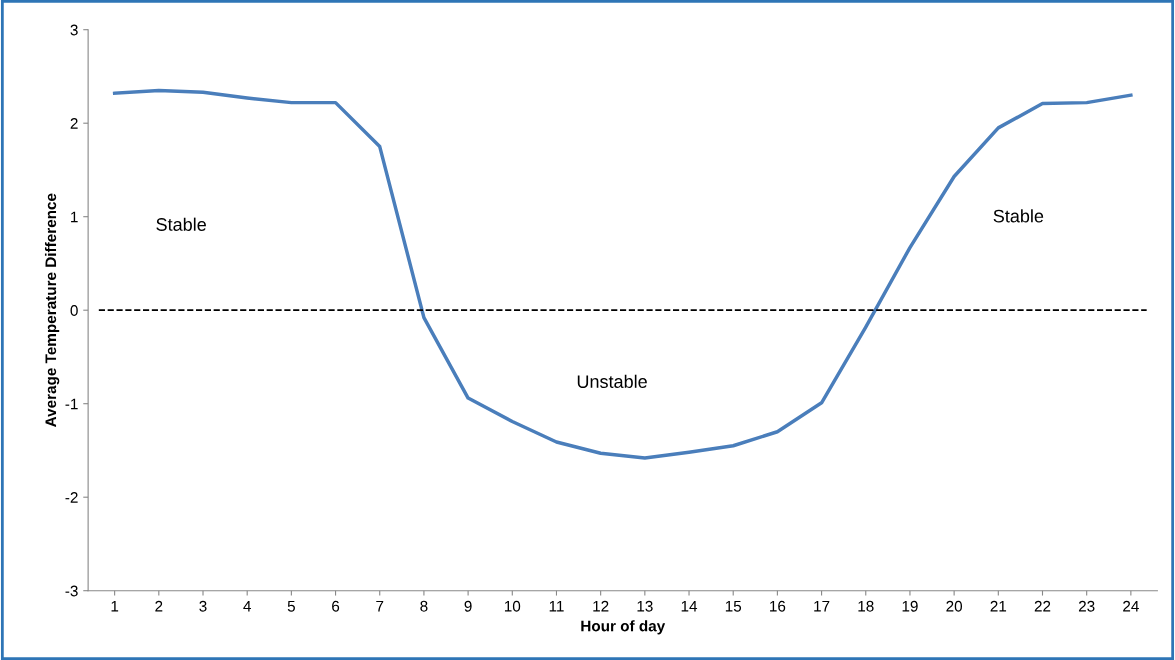  I want to click on x-tick-label: 6, so click(336, 606).